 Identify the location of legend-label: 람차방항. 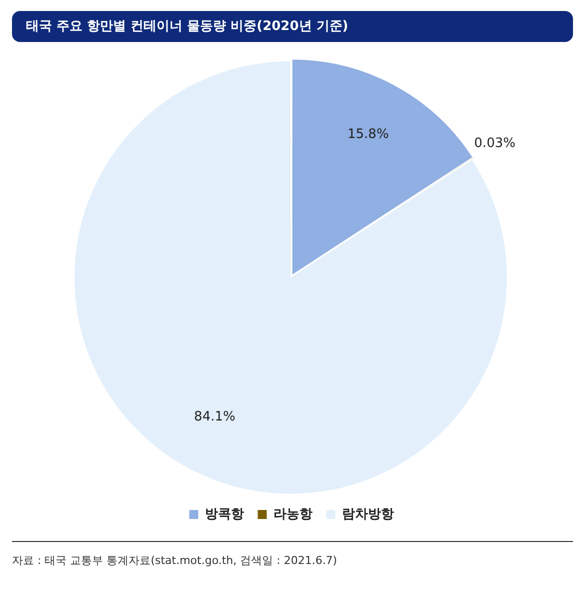
(368, 514).